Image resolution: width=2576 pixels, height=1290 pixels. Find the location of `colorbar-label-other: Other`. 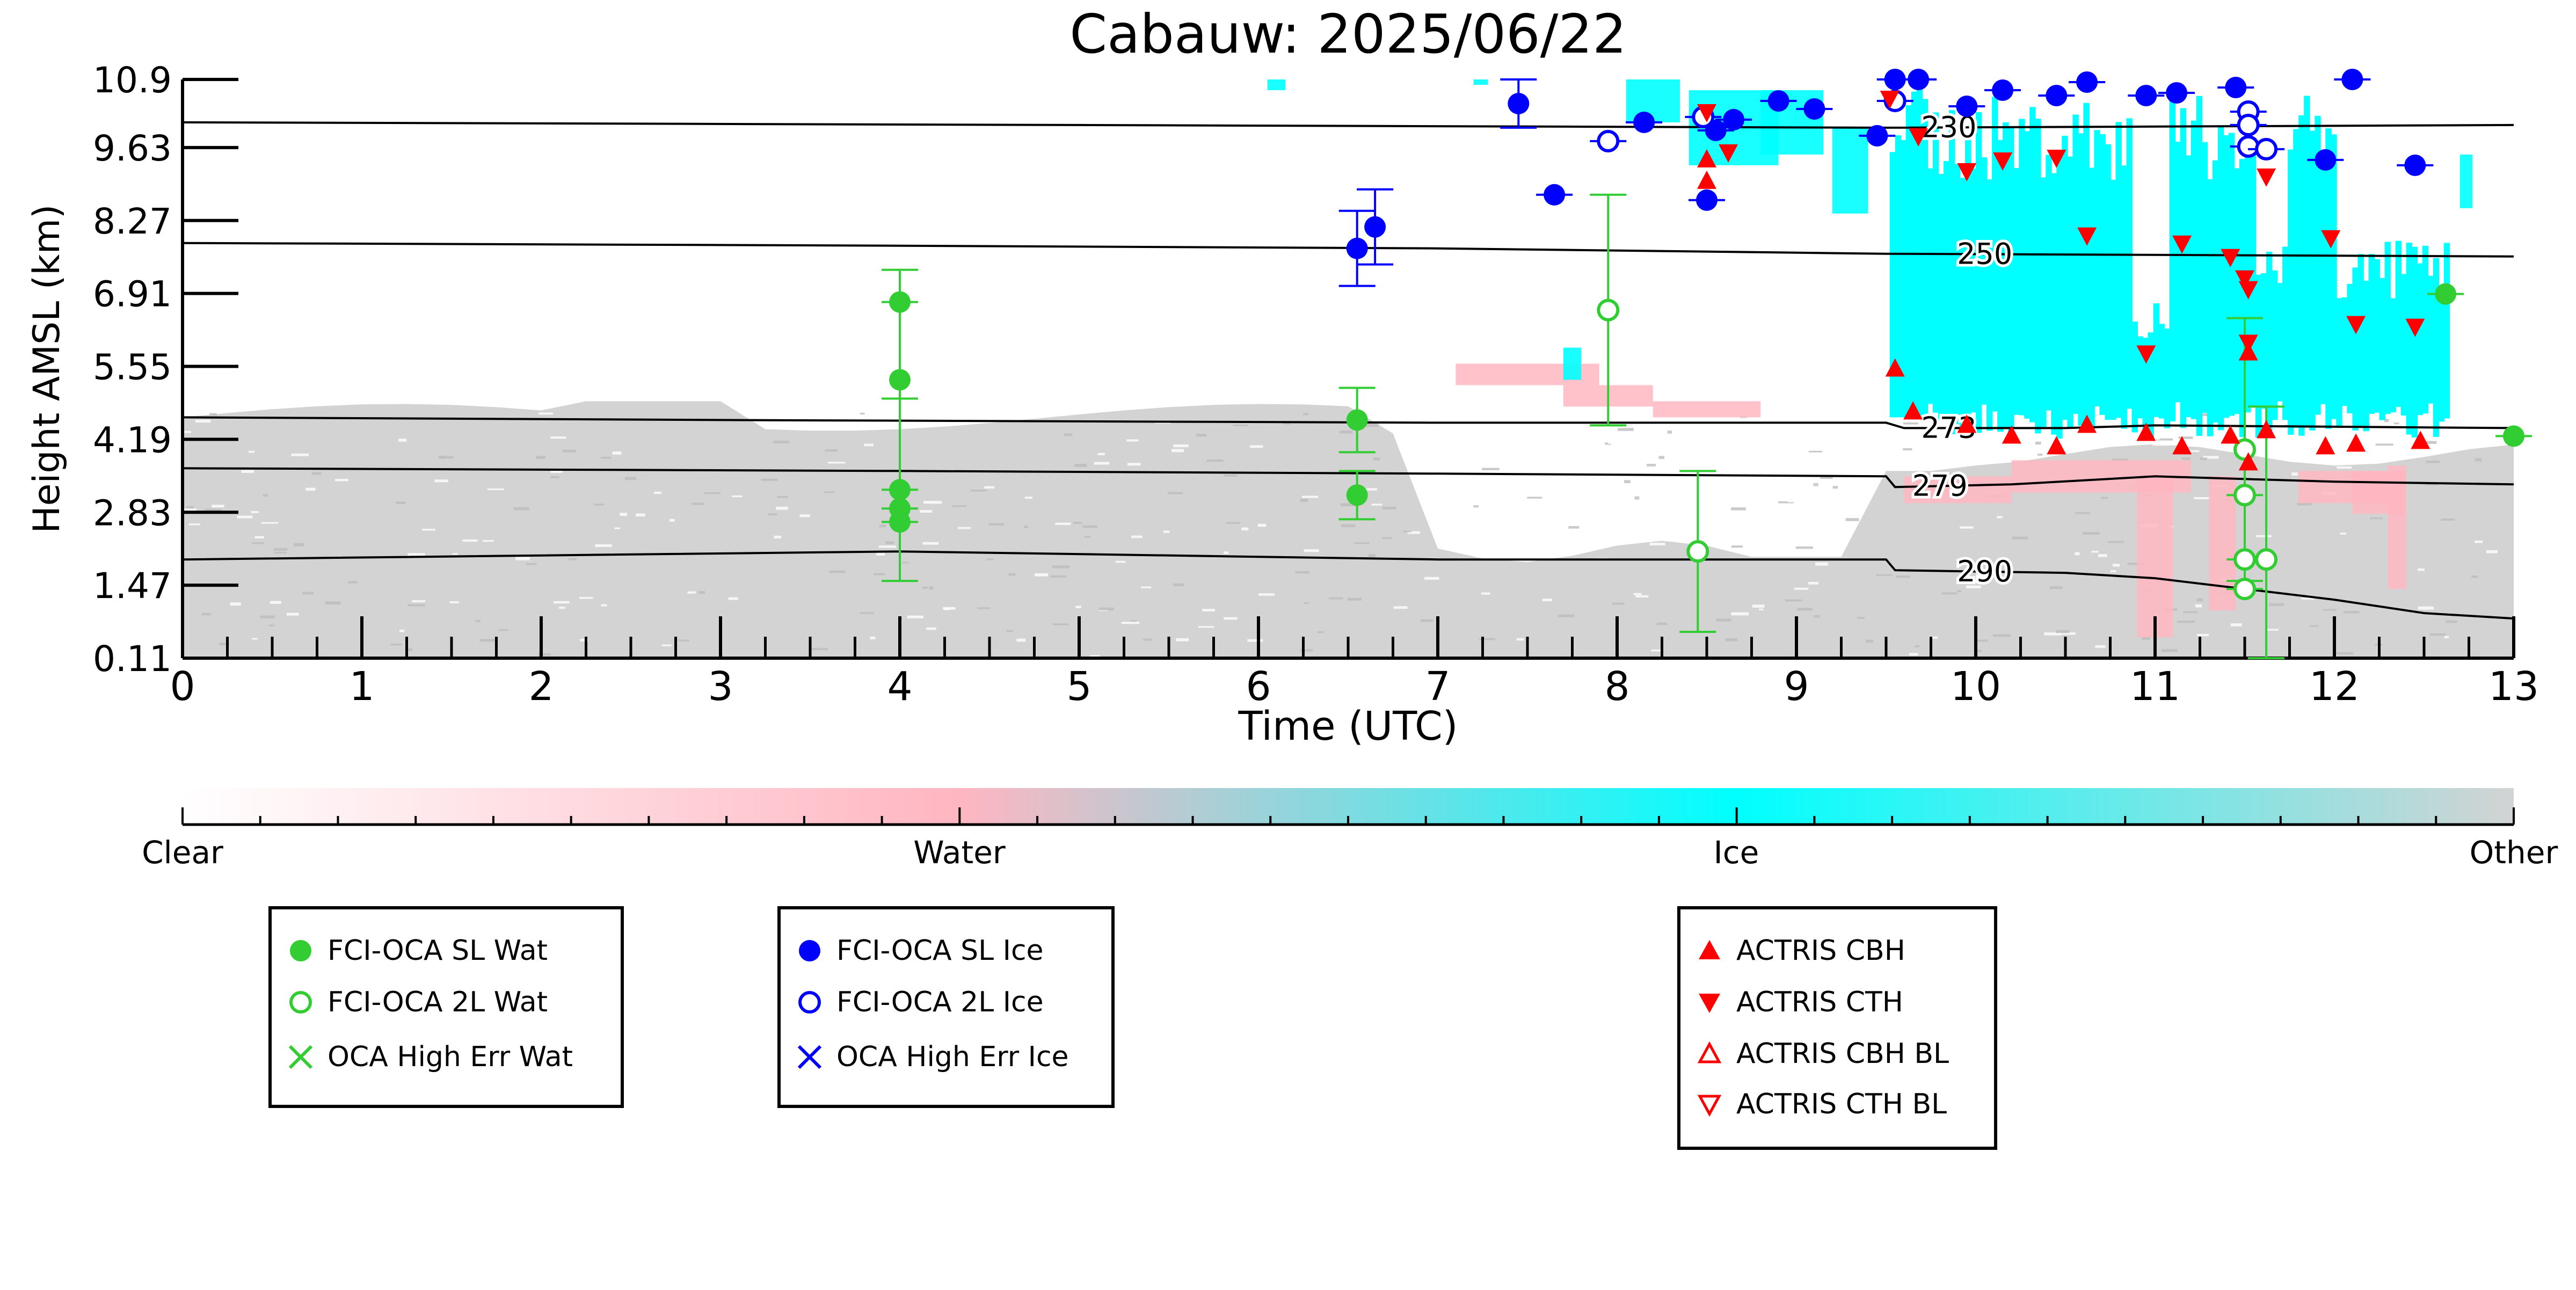

colorbar-label-other: Other is located at coordinates (2514, 852).